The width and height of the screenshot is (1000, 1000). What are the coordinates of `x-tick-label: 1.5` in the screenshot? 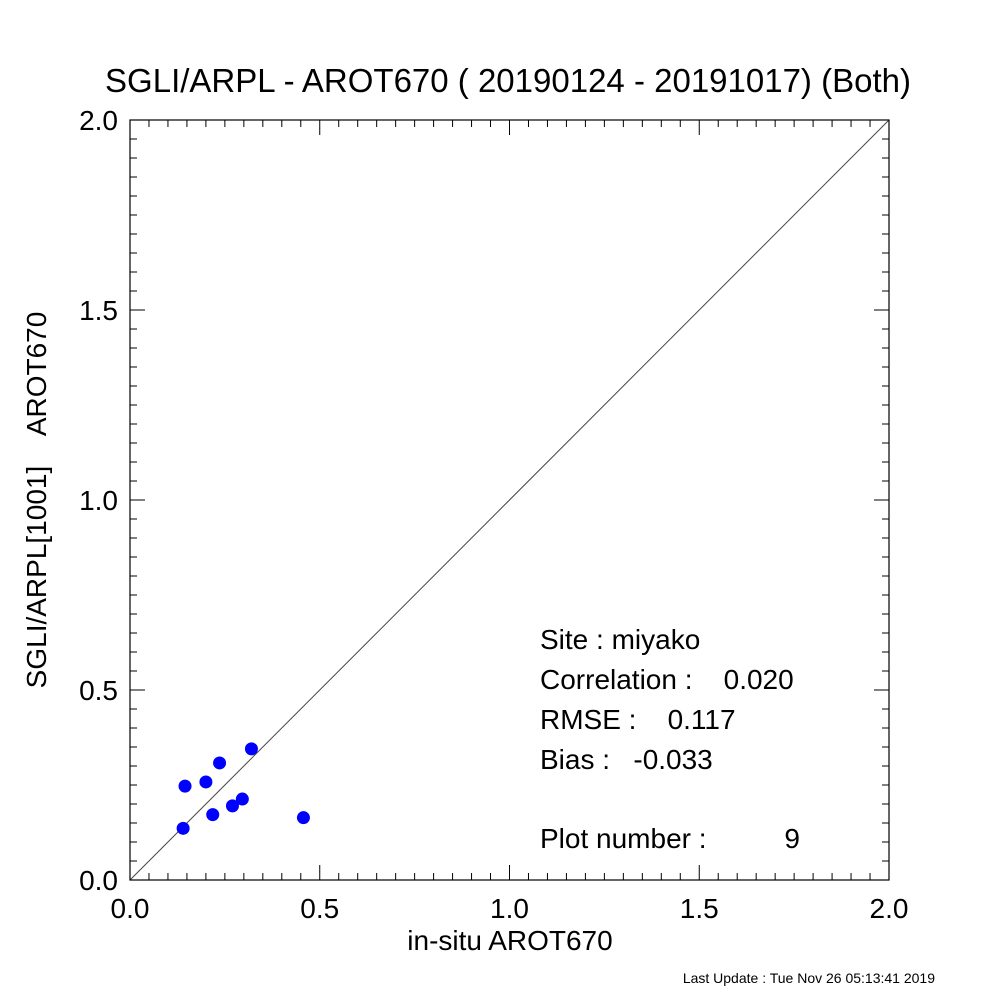 It's located at (699, 908).